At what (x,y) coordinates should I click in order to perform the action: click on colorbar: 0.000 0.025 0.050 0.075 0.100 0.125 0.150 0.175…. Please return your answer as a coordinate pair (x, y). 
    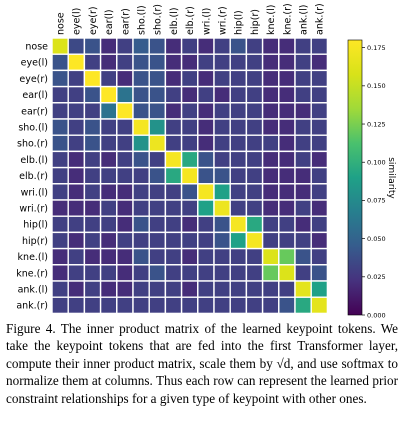
    Looking at the image, I should click on (371, 178).